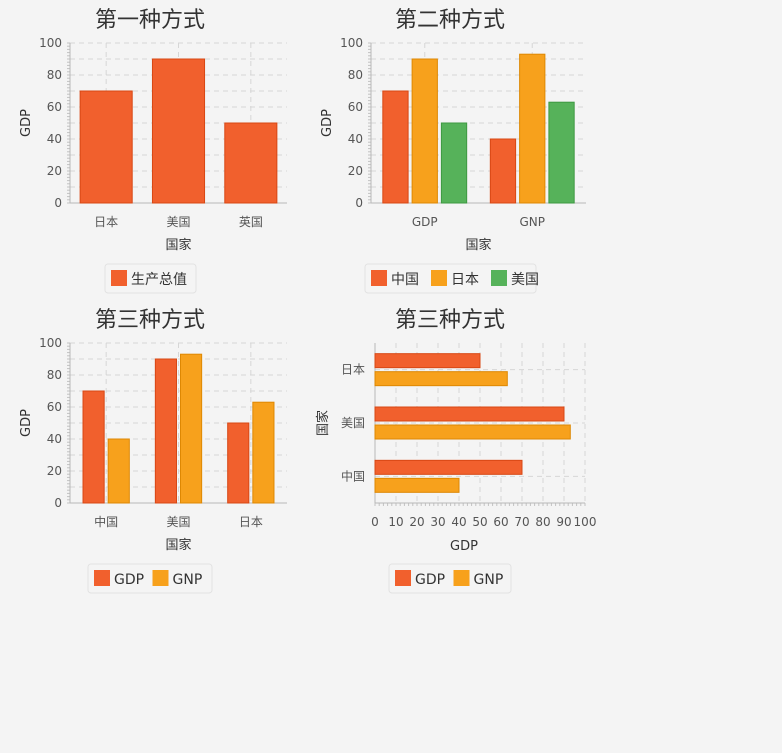 Image resolution: width=782 pixels, height=753 pixels. I want to click on x-tick-label: 50, so click(479, 522).